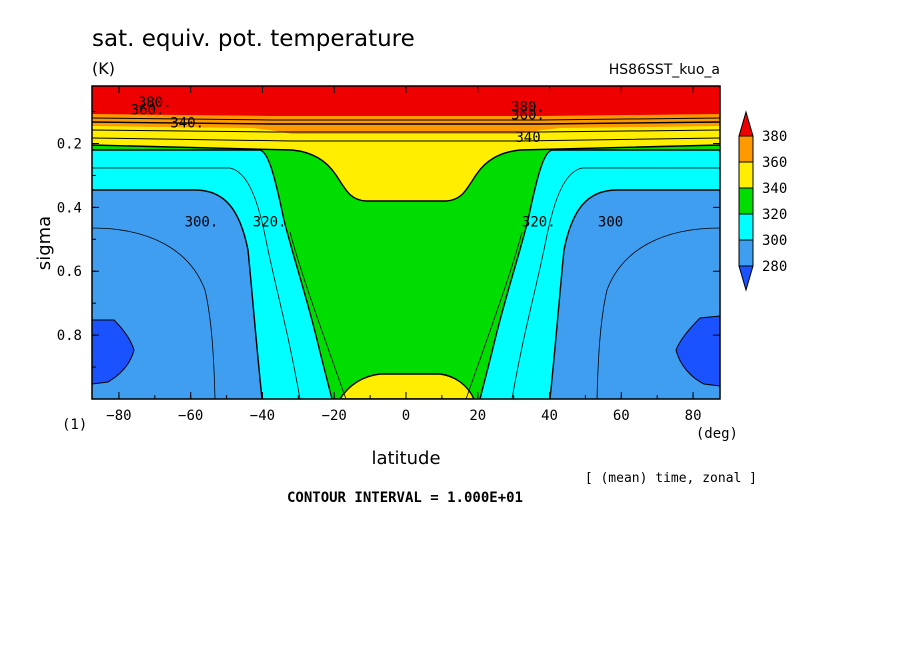 The image size is (904, 654). I want to click on contour-label: 340, so click(527, 138).